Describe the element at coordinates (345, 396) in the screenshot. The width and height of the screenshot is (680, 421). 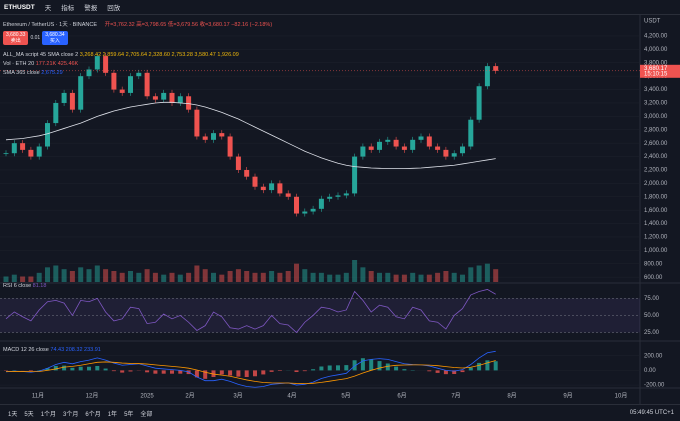
I see `x-tick-label: 5月` at that location.